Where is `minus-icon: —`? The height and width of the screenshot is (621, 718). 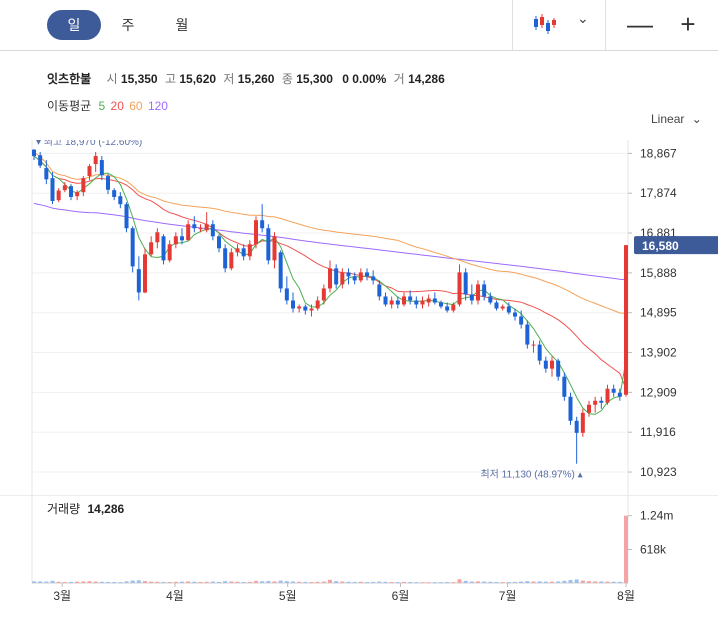 minus-icon: — is located at coordinates (640, 24).